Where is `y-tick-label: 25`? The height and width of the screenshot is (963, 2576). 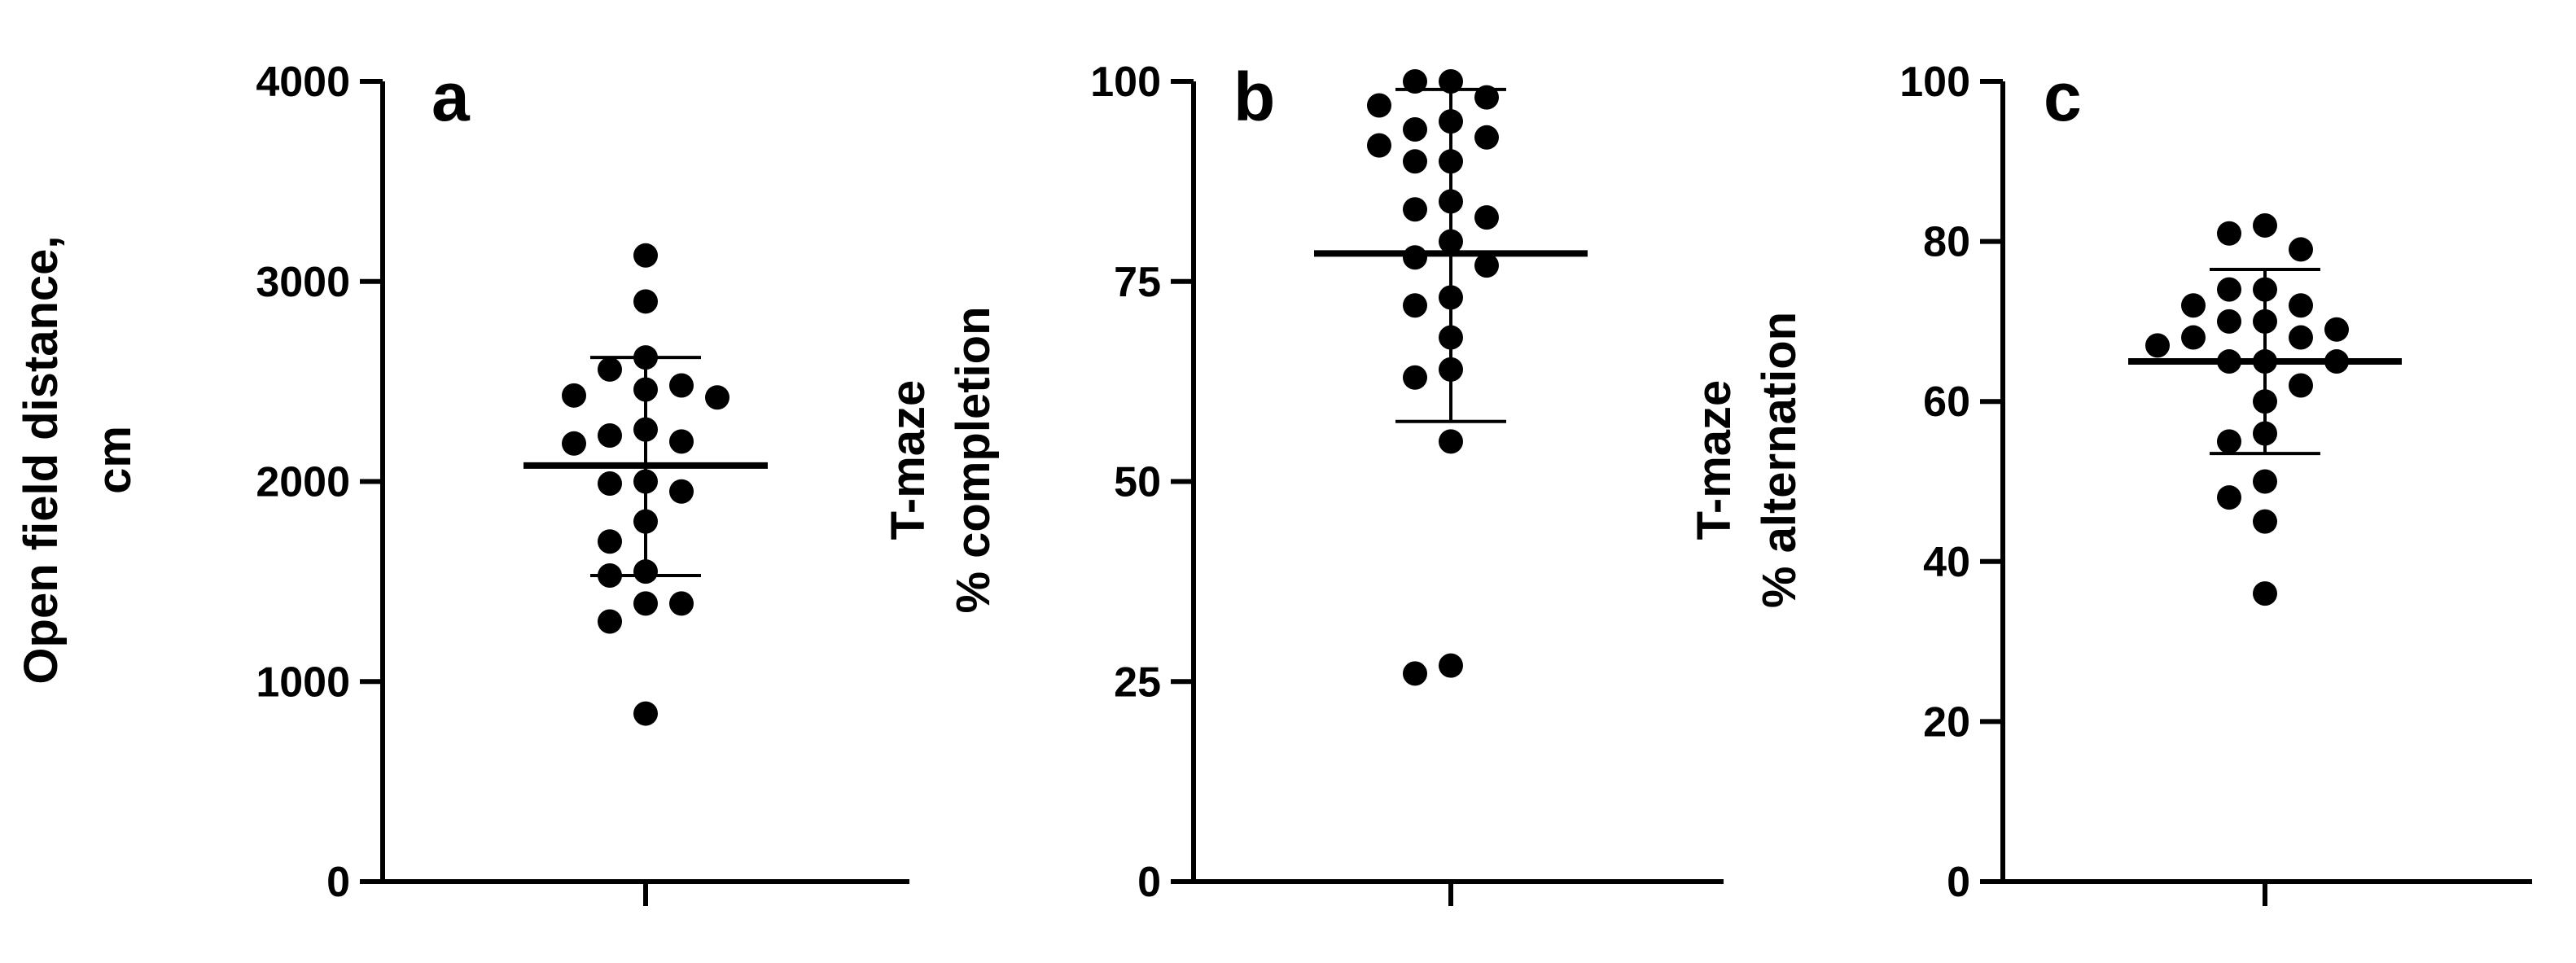
y-tick-label: 25 is located at coordinates (1137, 683).